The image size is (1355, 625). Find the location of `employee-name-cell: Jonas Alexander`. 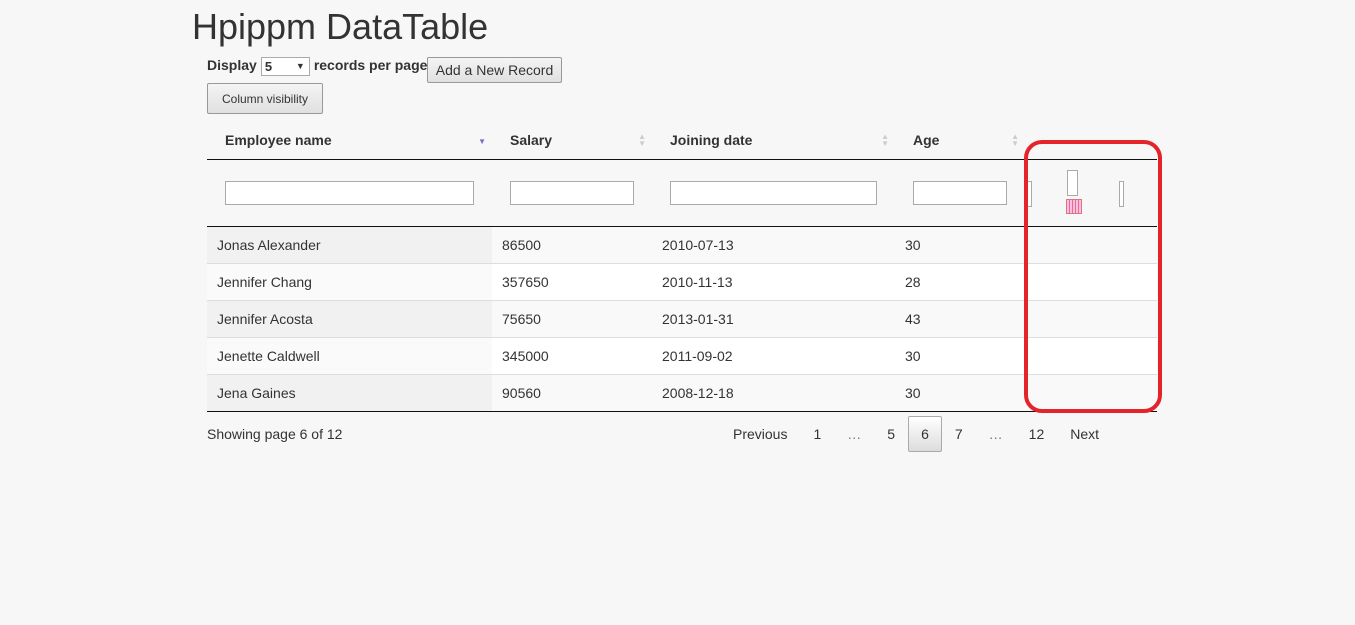

employee-name-cell: Jonas Alexander is located at coordinates (349, 245).